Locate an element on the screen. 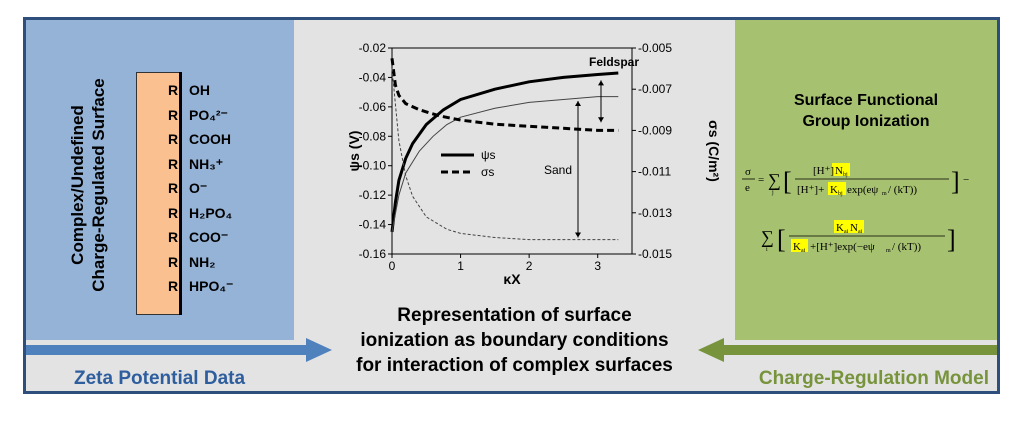 The height and width of the screenshot is (421, 1024). caption-line2: ionization as boundary conditions is located at coordinates (514, 340).